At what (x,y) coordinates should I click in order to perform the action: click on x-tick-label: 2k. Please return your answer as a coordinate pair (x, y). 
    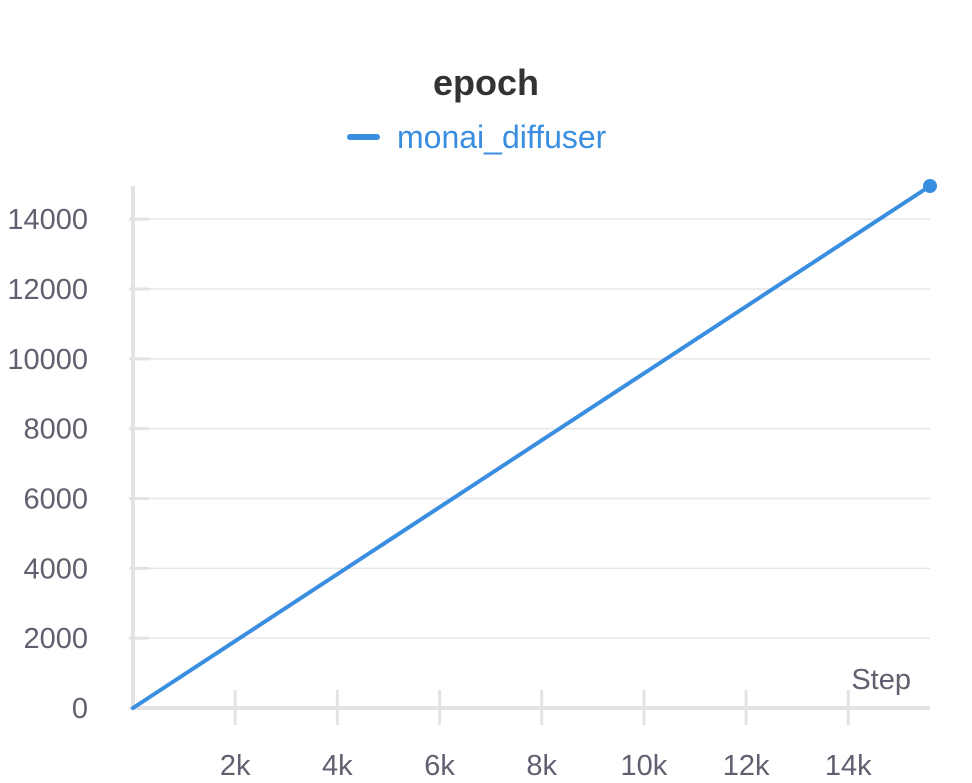
    Looking at the image, I should click on (235, 766).